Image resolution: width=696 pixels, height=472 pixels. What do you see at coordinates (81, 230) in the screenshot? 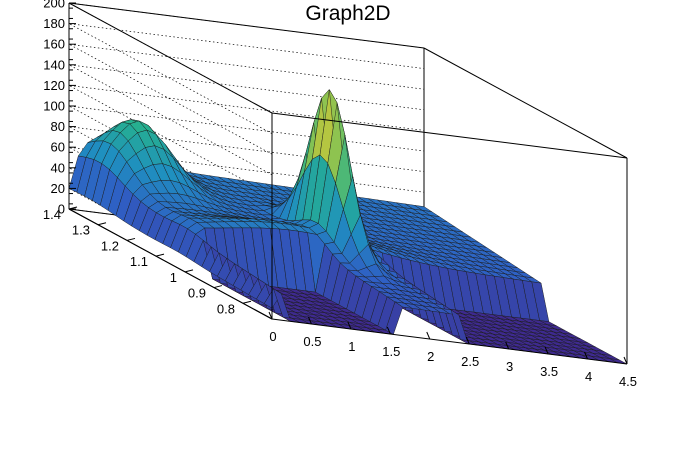
I see `y-tick-label-5: 1.3` at bounding box center [81, 230].